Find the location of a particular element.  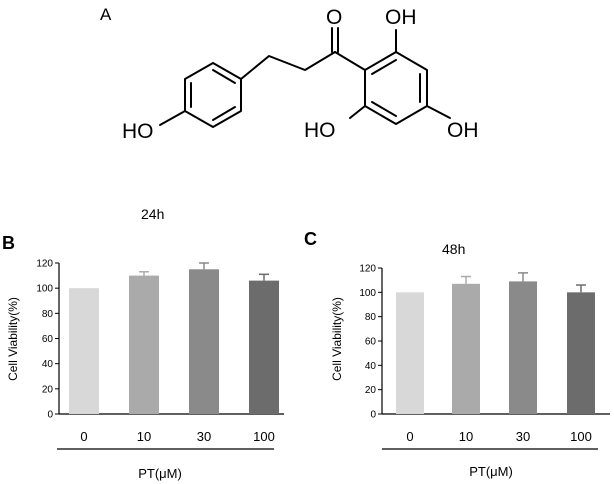

oh-bond-right is located at coordinates (438, 112).